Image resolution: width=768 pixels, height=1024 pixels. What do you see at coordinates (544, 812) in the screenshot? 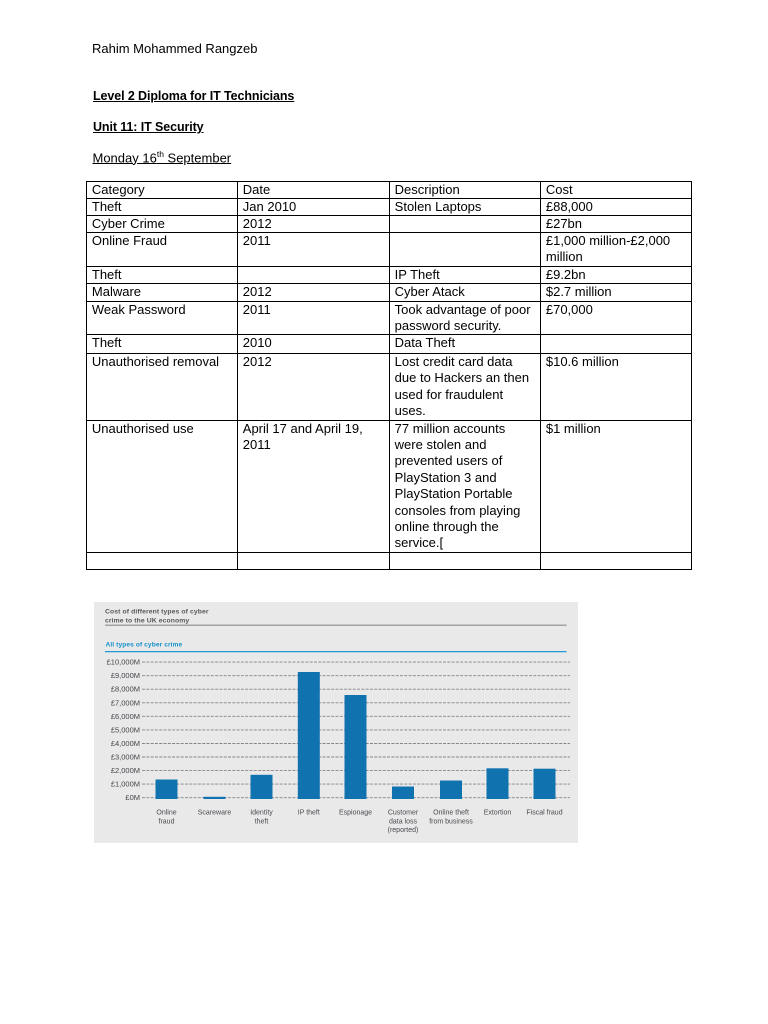
I see `svg-text: Fiscal fraud` at bounding box center [544, 812].